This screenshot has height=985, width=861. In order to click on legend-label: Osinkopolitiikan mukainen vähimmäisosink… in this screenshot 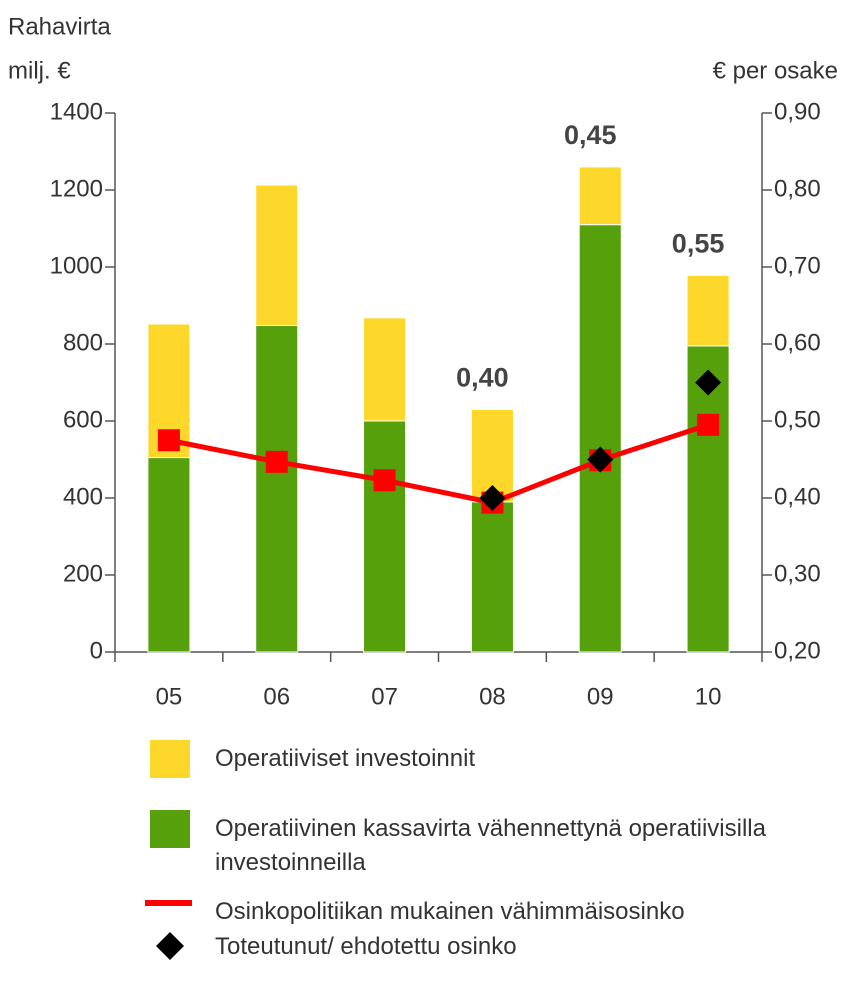, I will do `click(450, 911)`.